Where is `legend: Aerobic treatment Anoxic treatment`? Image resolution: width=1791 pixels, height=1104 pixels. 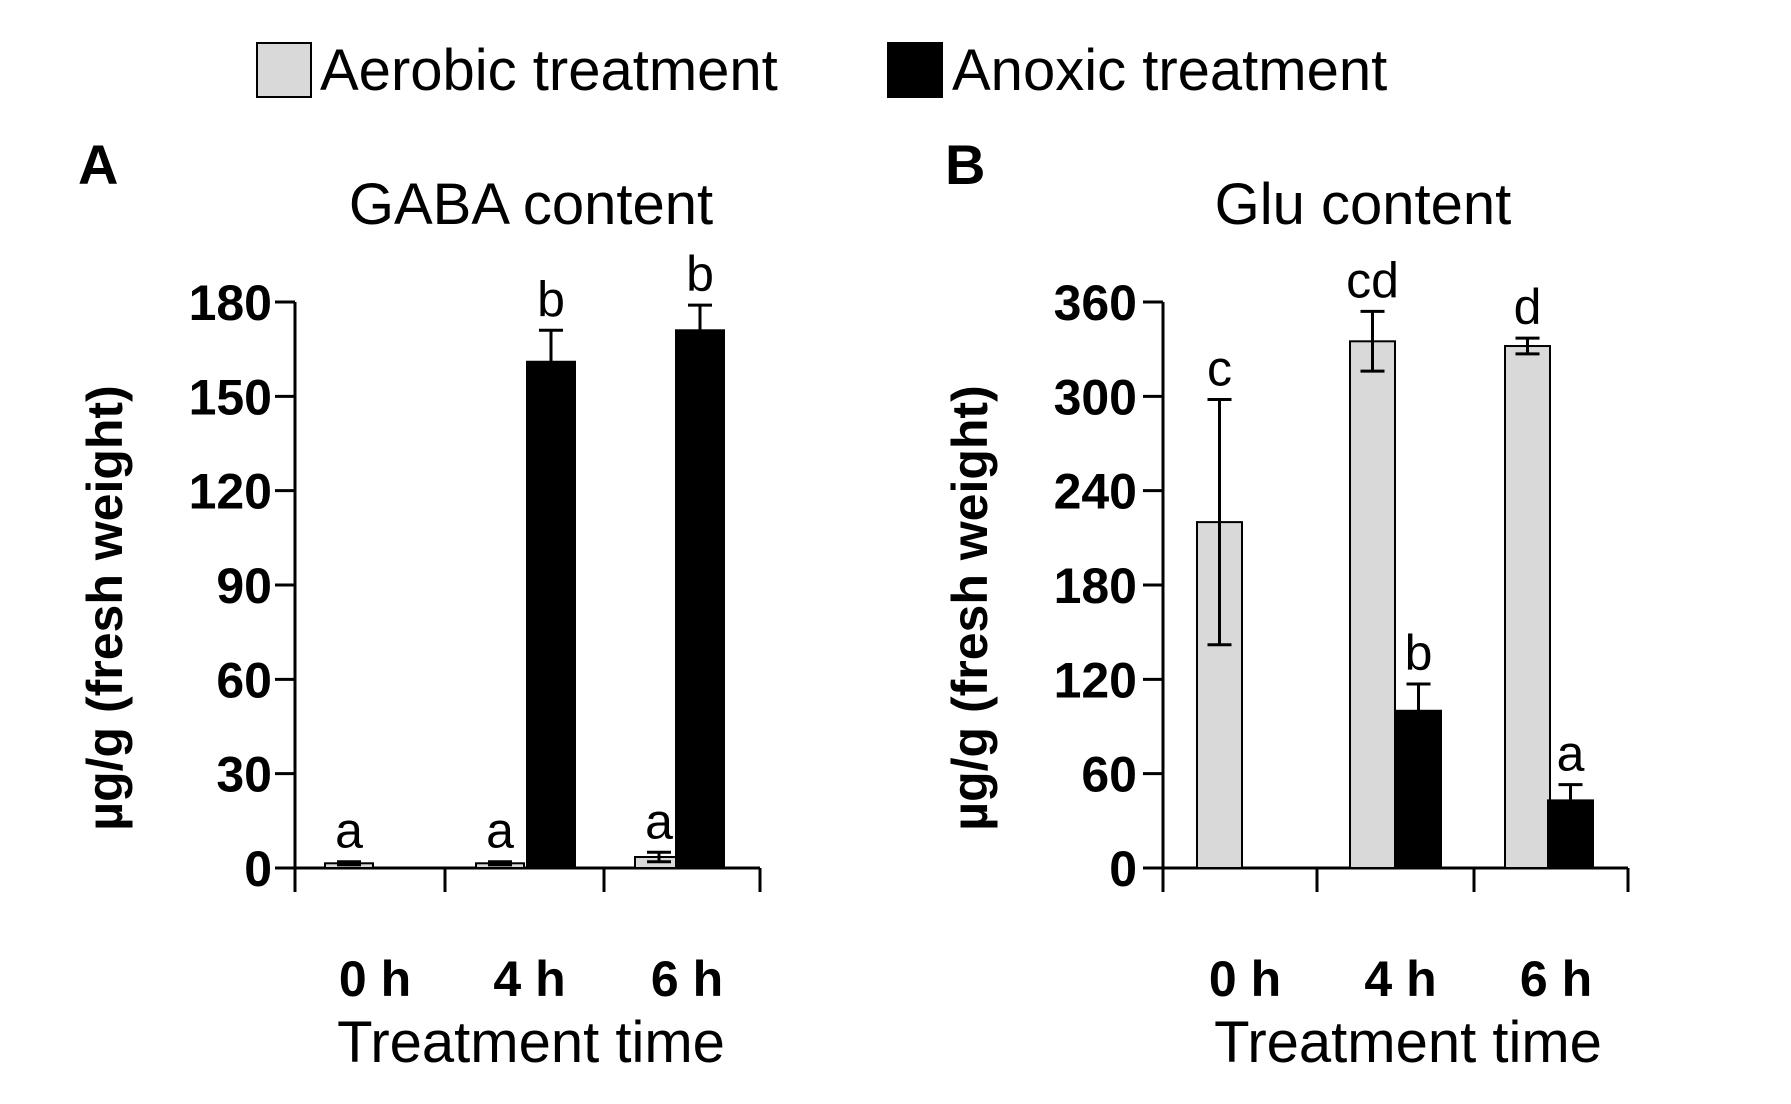
legend: Aerobic treatment Anoxic treatment is located at coordinates (821, 70).